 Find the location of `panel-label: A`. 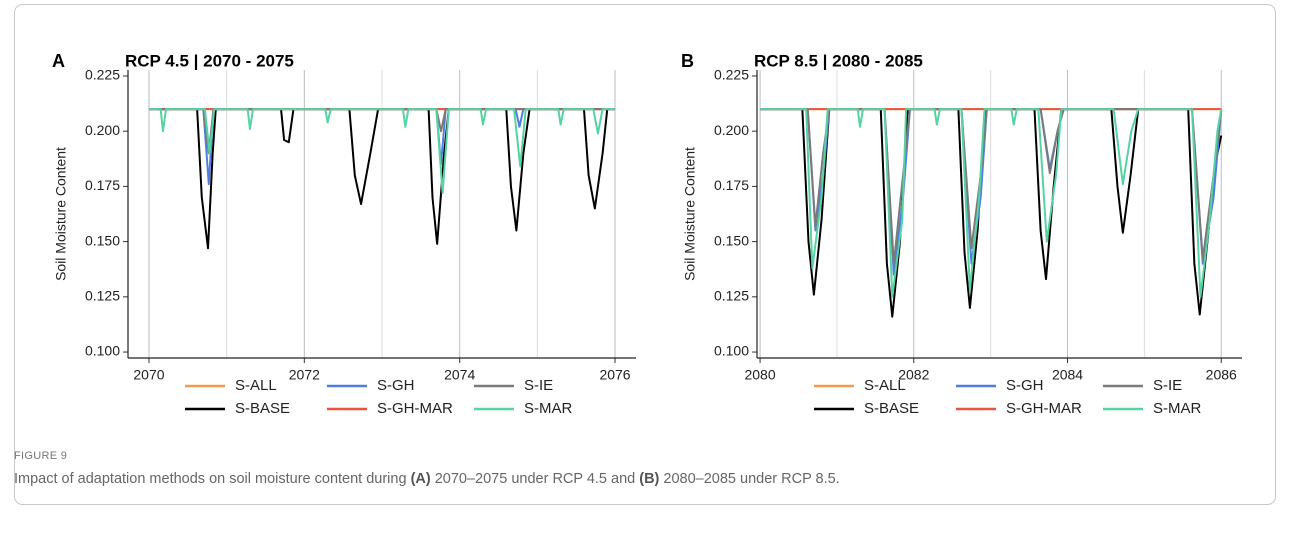

panel-label: A is located at coordinates (58, 61).